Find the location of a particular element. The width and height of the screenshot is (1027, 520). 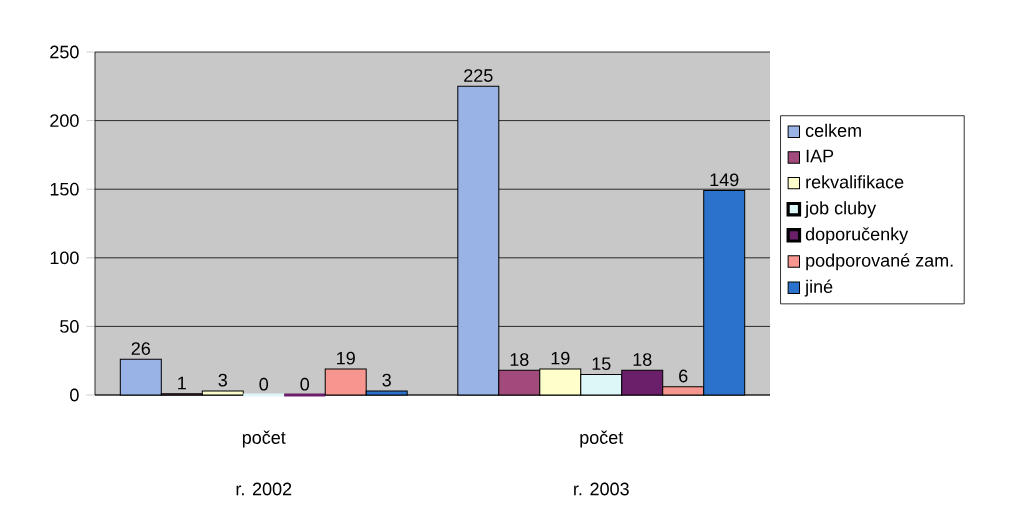

legend-label: doporučenky is located at coordinates (857, 236).